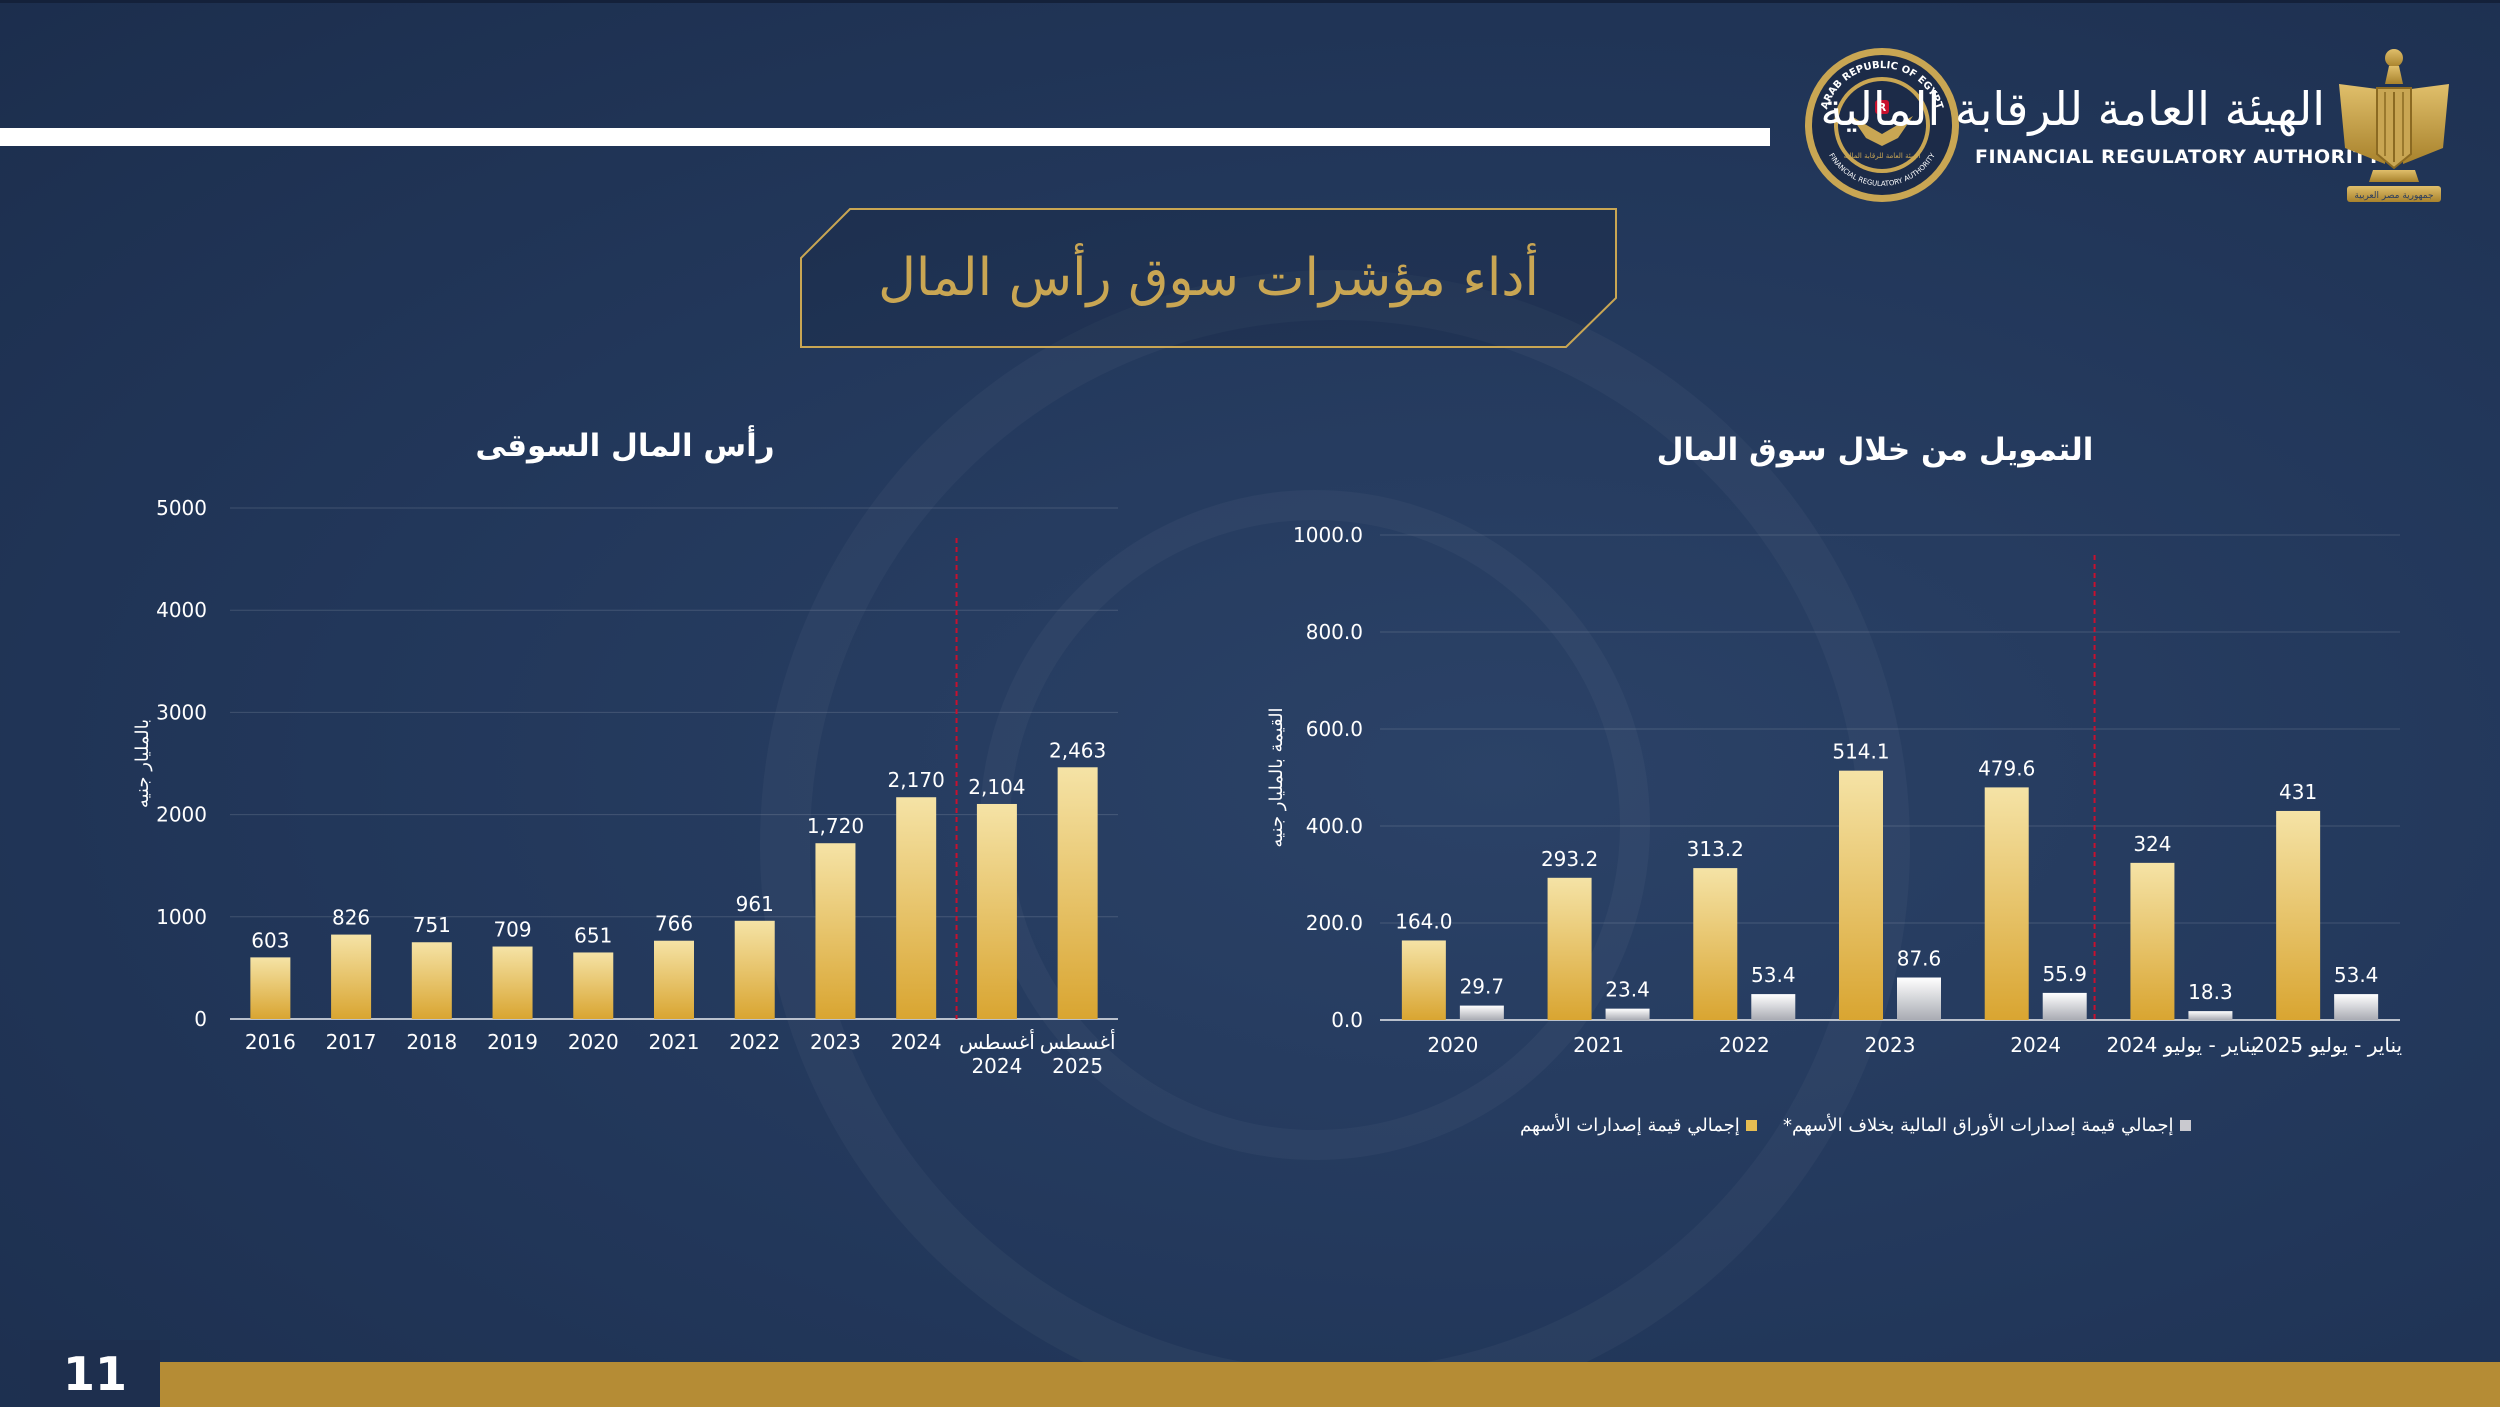 This screenshot has width=2500, height=1407. Describe the element at coordinates (2181, 1045) in the screenshot. I see `financing-xtick-label: يناير - يوليو 2024` at that location.